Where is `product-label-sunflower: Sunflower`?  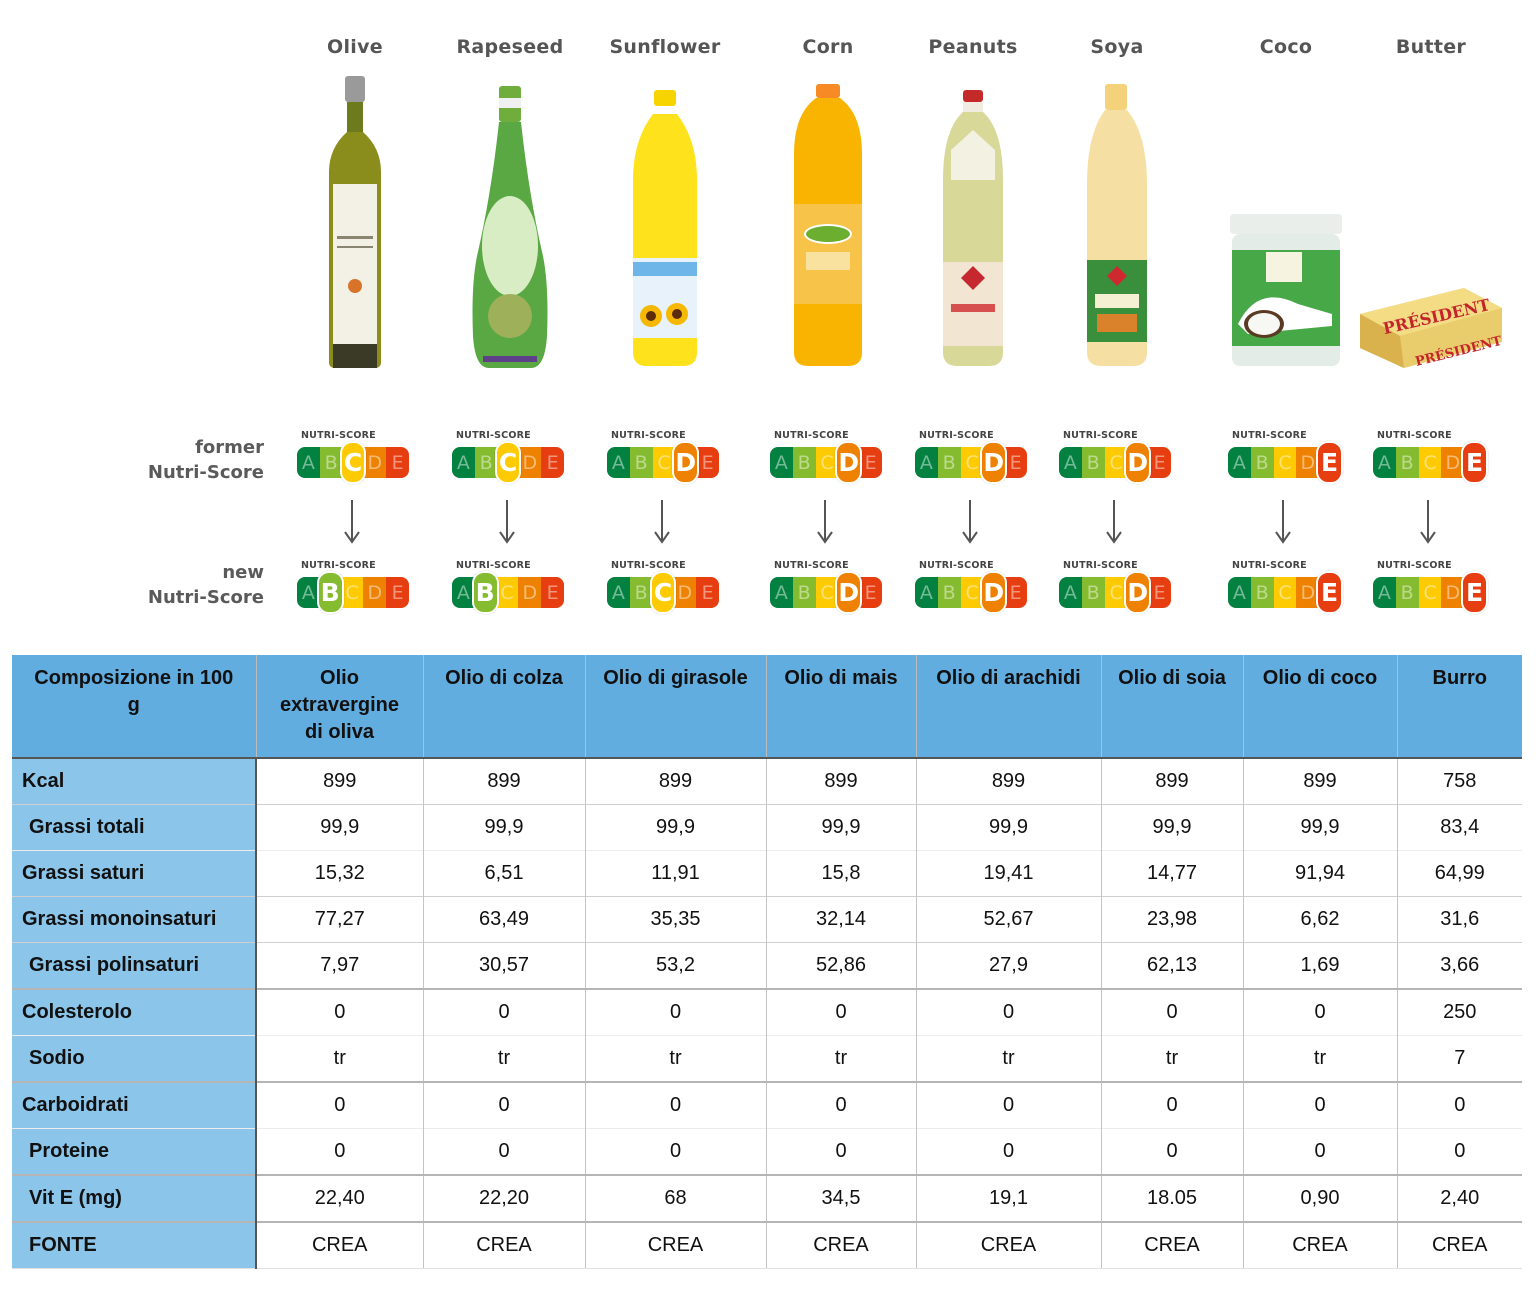
product-label-sunflower: Sunflower is located at coordinates (665, 47).